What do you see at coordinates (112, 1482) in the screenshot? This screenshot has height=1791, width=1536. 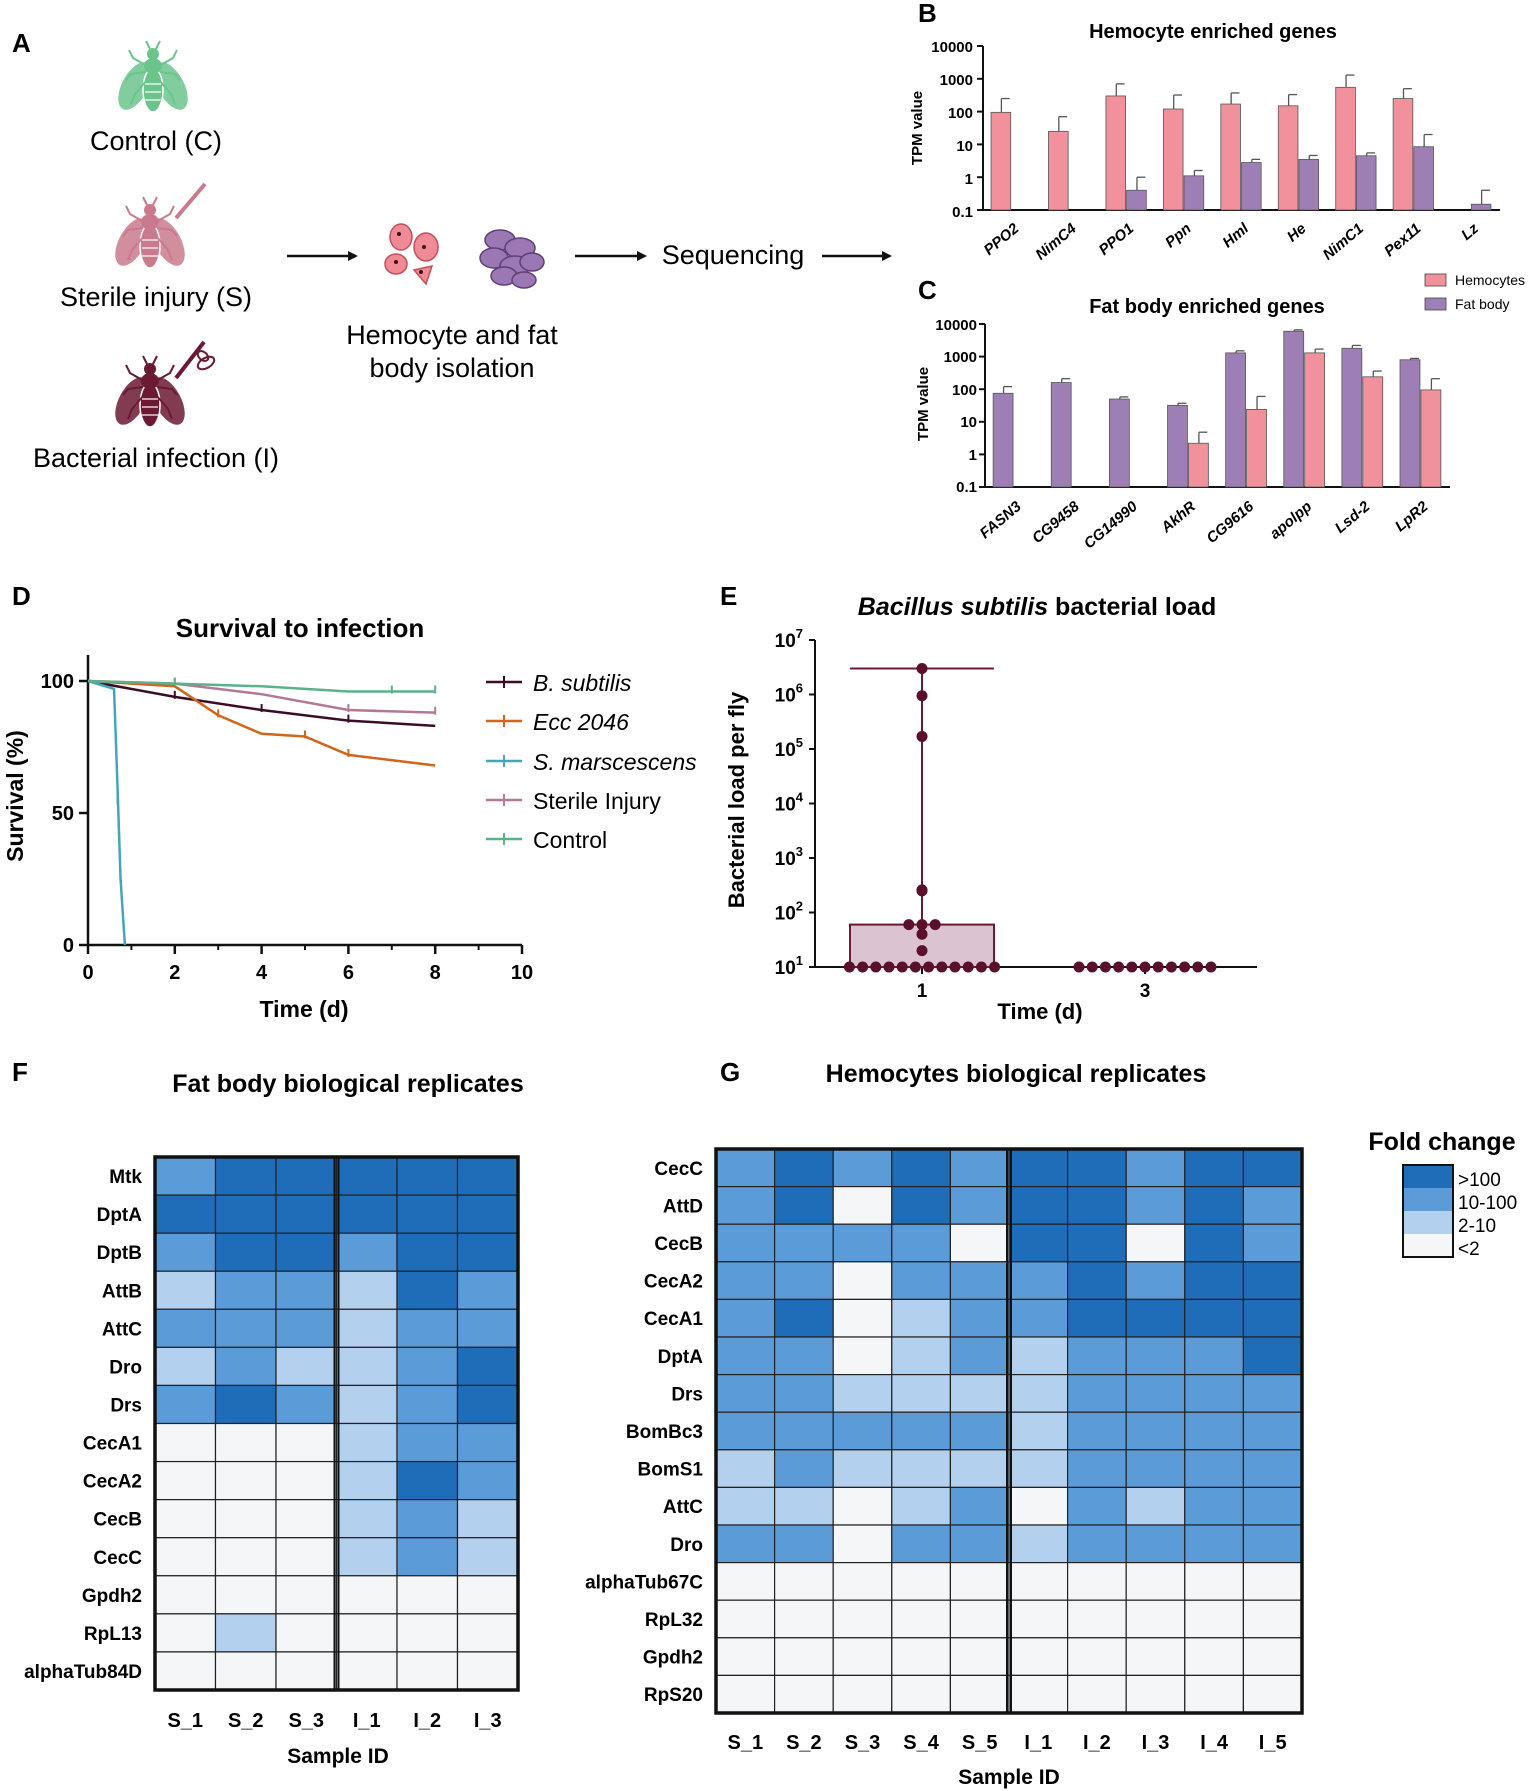 I see `row-label: CecA2` at bounding box center [112, 1482].